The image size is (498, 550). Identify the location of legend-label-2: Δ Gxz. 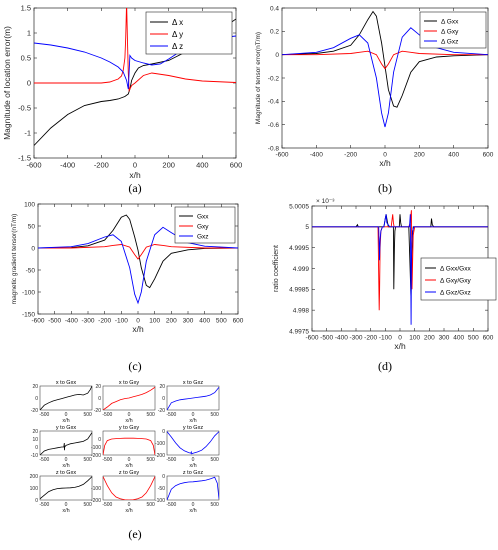
(449, 41).